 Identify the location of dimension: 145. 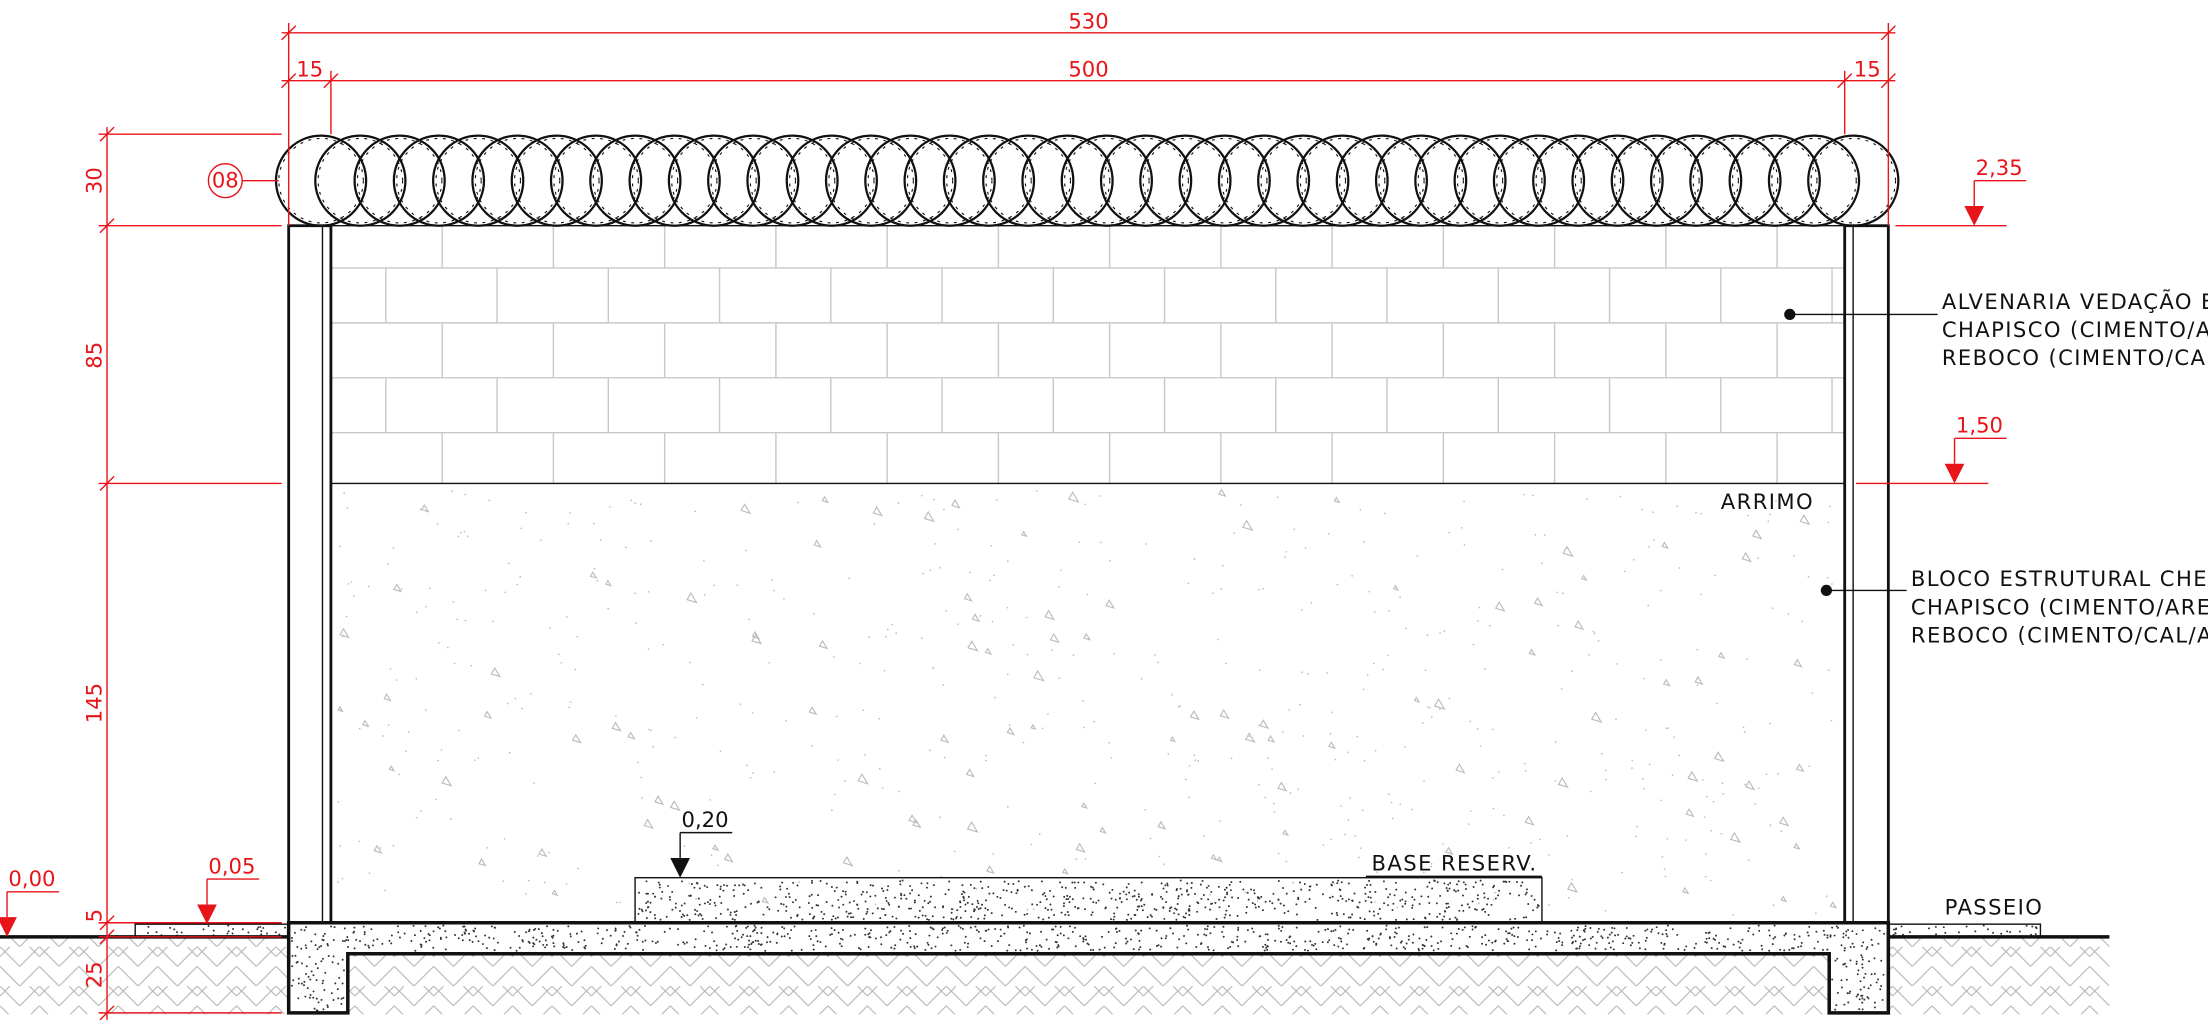
(93, 703).